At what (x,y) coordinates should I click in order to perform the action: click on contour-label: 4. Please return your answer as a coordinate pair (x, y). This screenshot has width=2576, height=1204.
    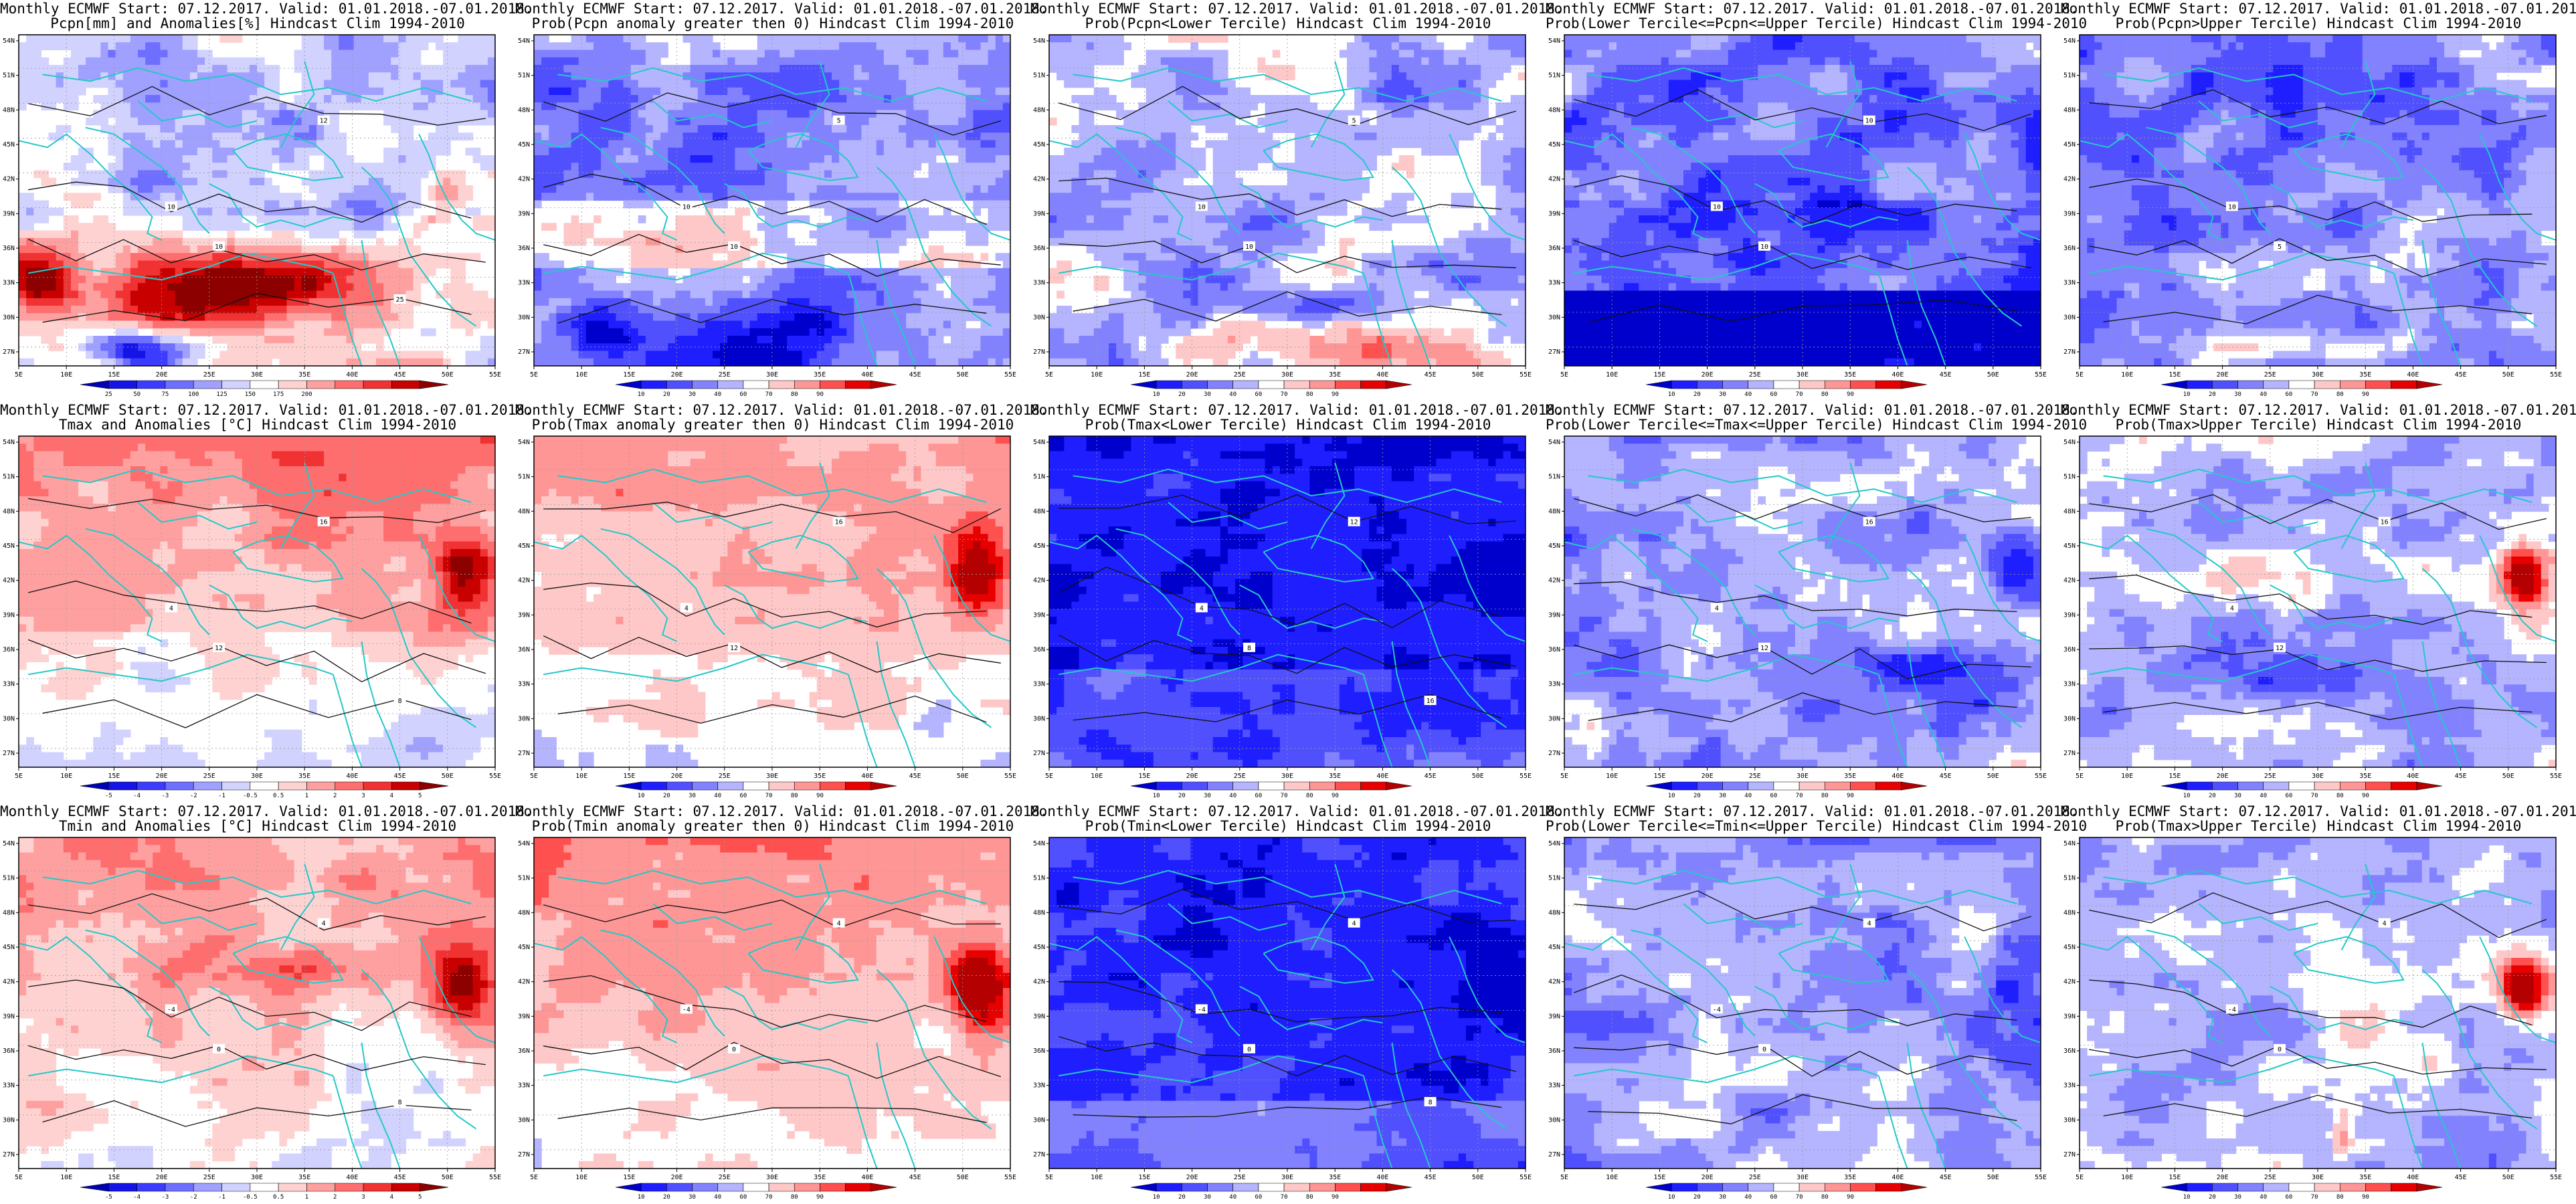
    Looking at the image, I should click on (1869, 924).